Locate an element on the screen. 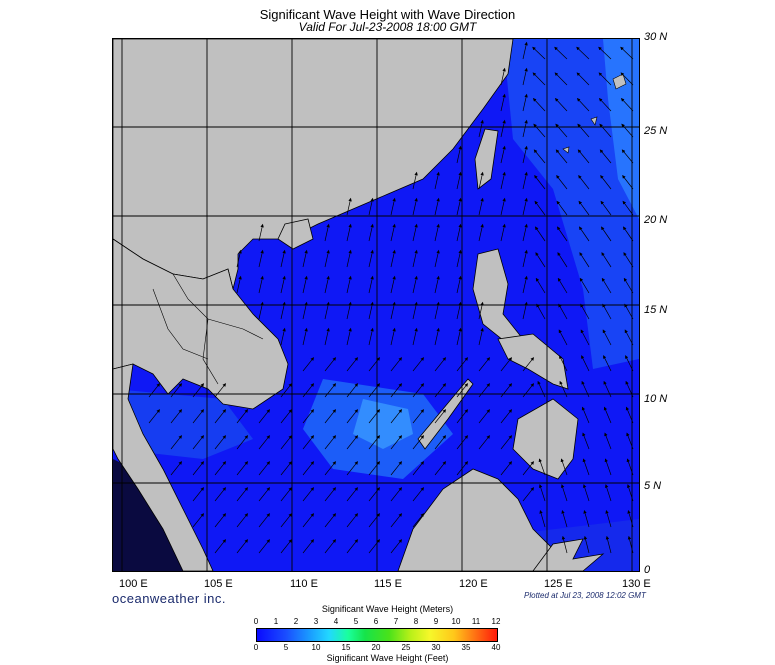 This screenshot has width=775, height=665. meter-tick-label: 1 is located at coordinates (276, 621).